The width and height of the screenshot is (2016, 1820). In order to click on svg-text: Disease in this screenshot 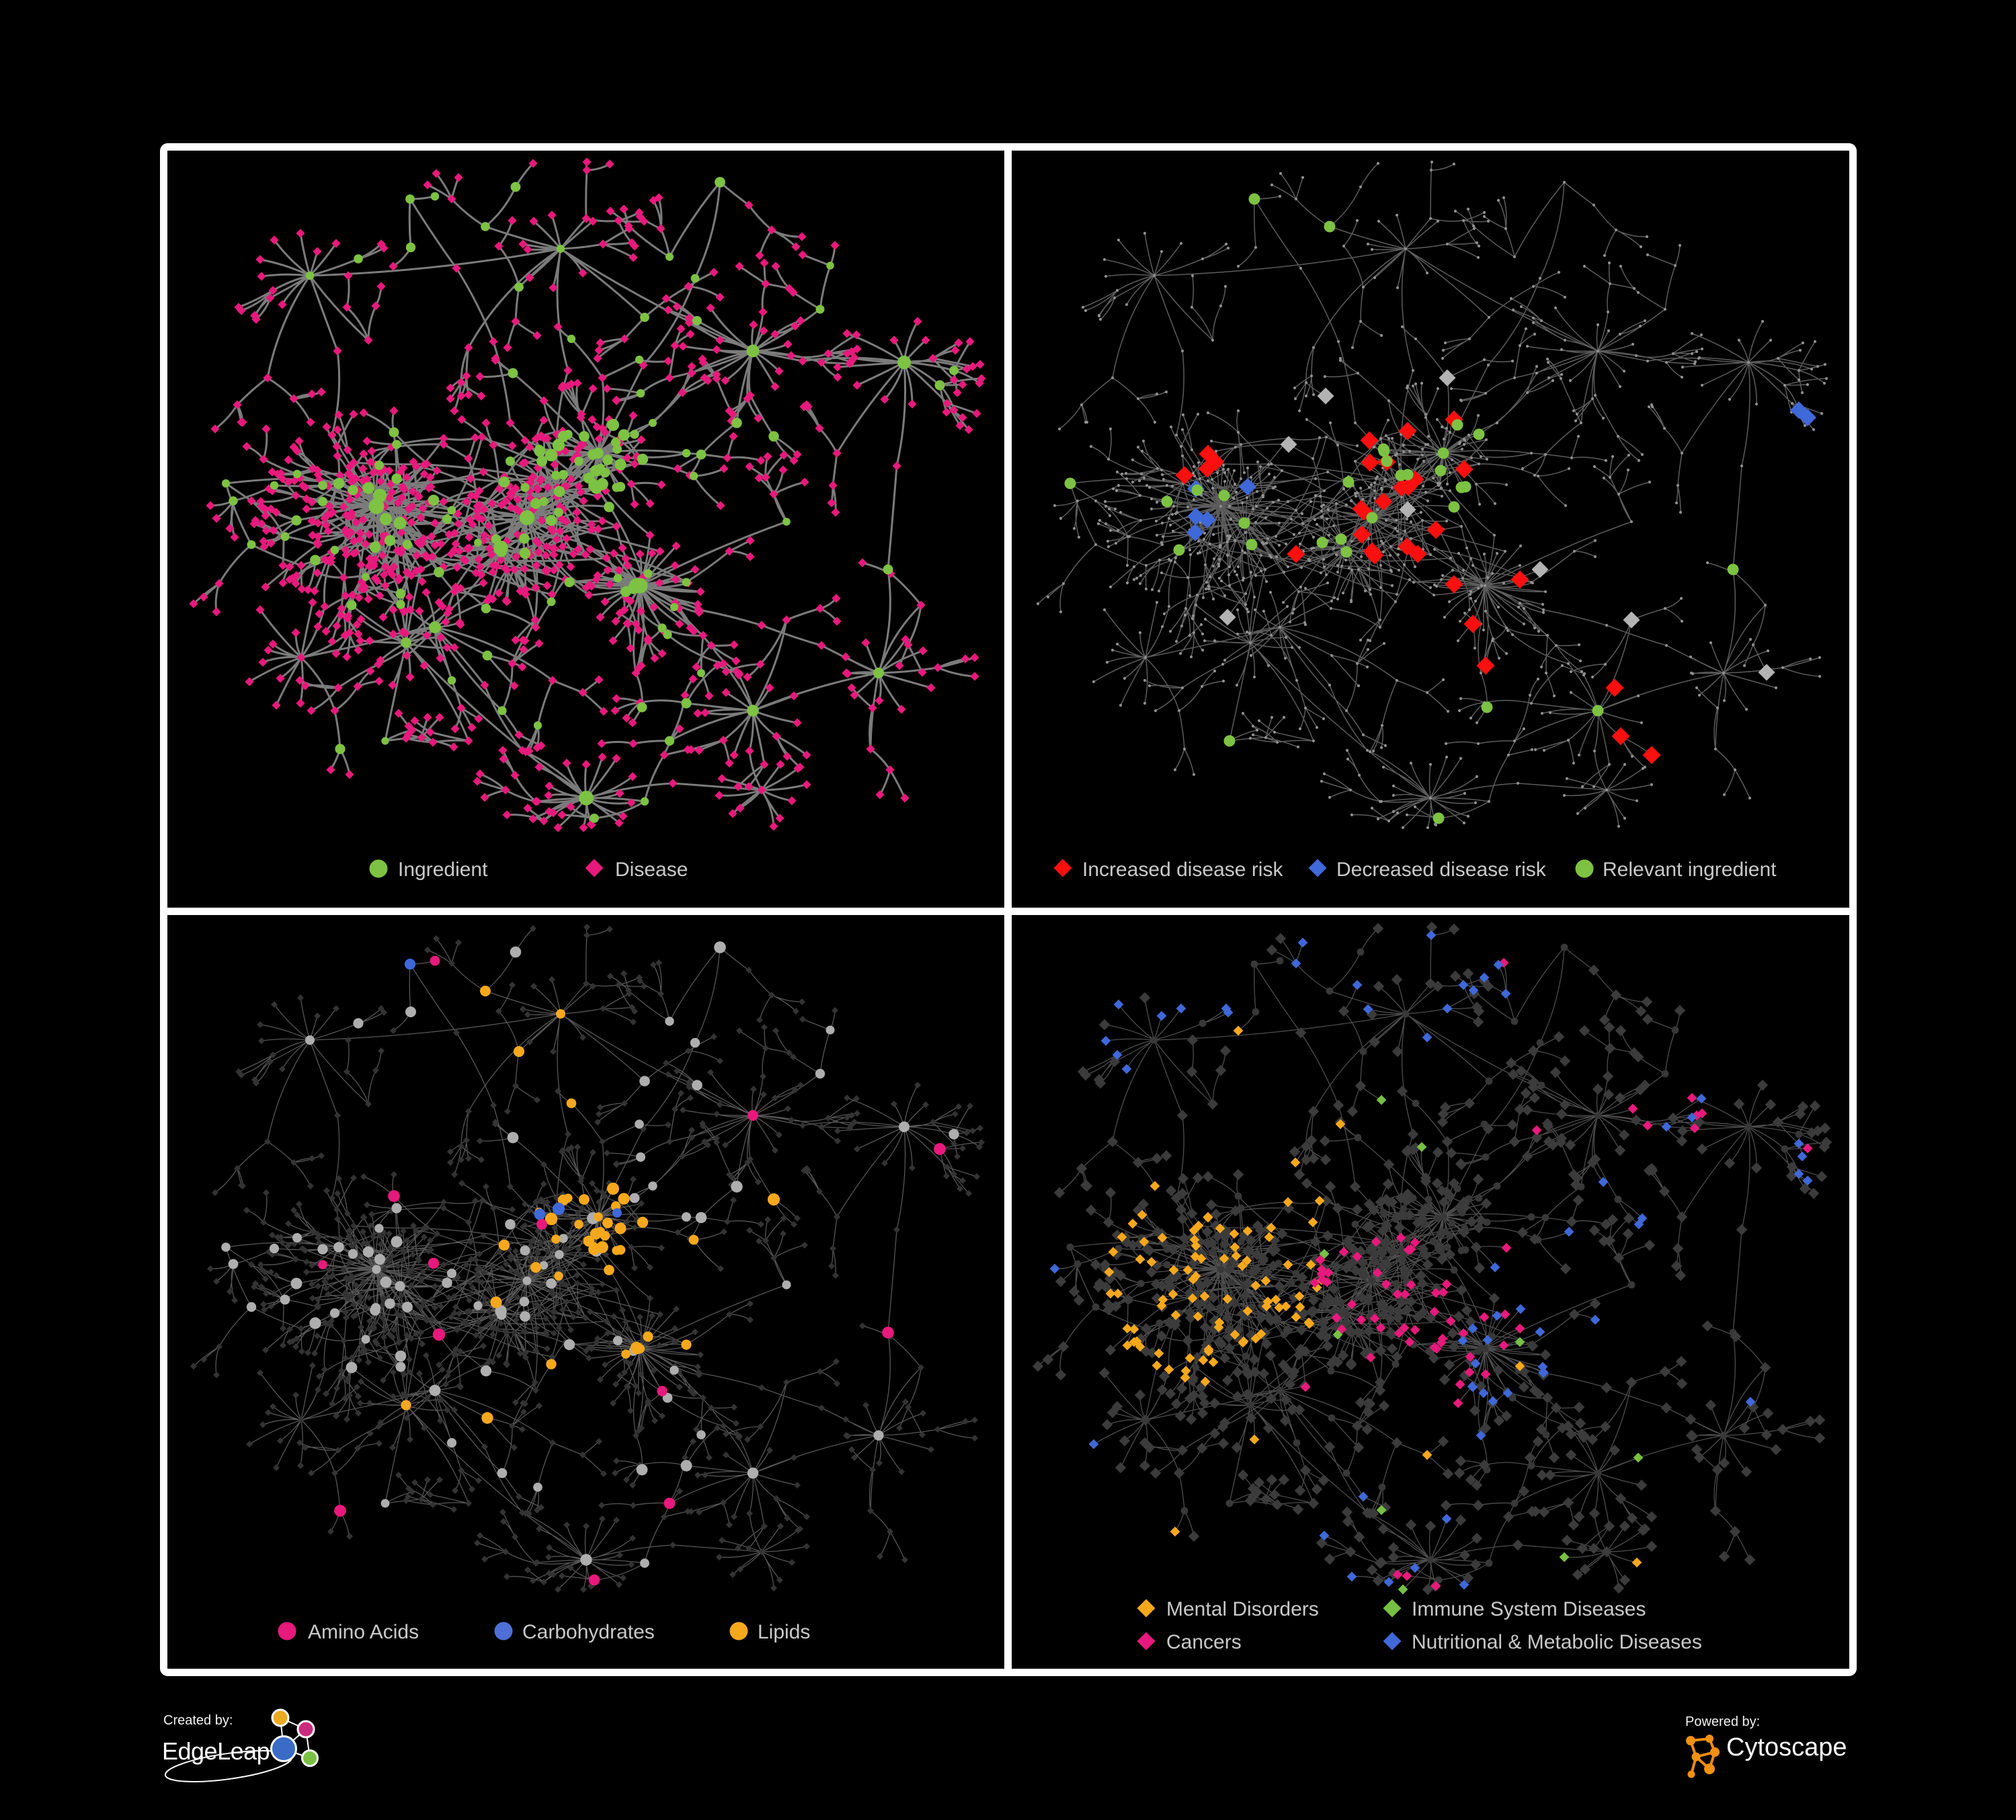, I will do `click(651, 870)`.